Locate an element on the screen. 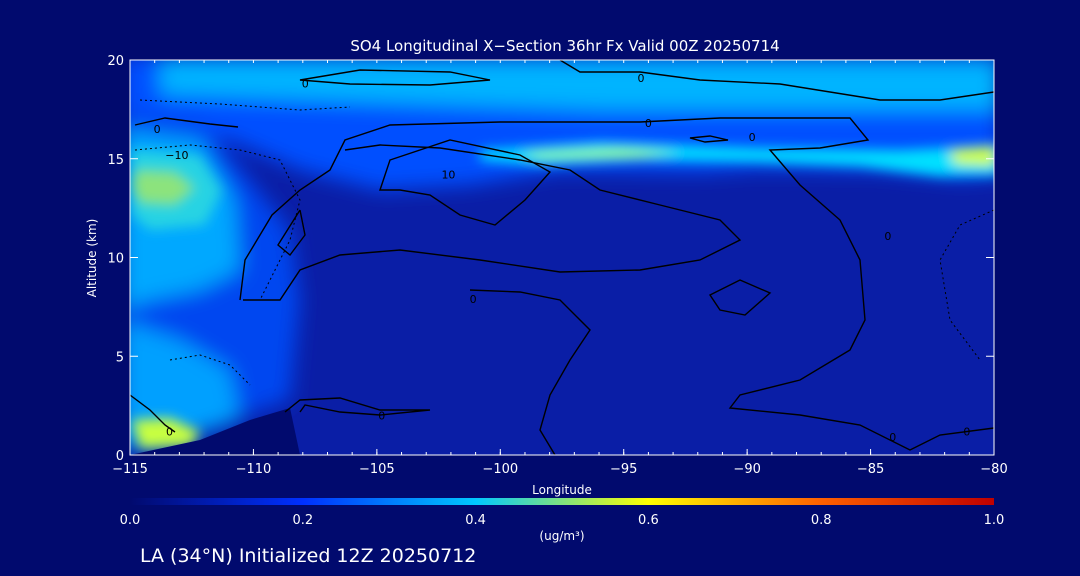  colorbar-tick-label: 0.0 is located at coordinates (130, 520).